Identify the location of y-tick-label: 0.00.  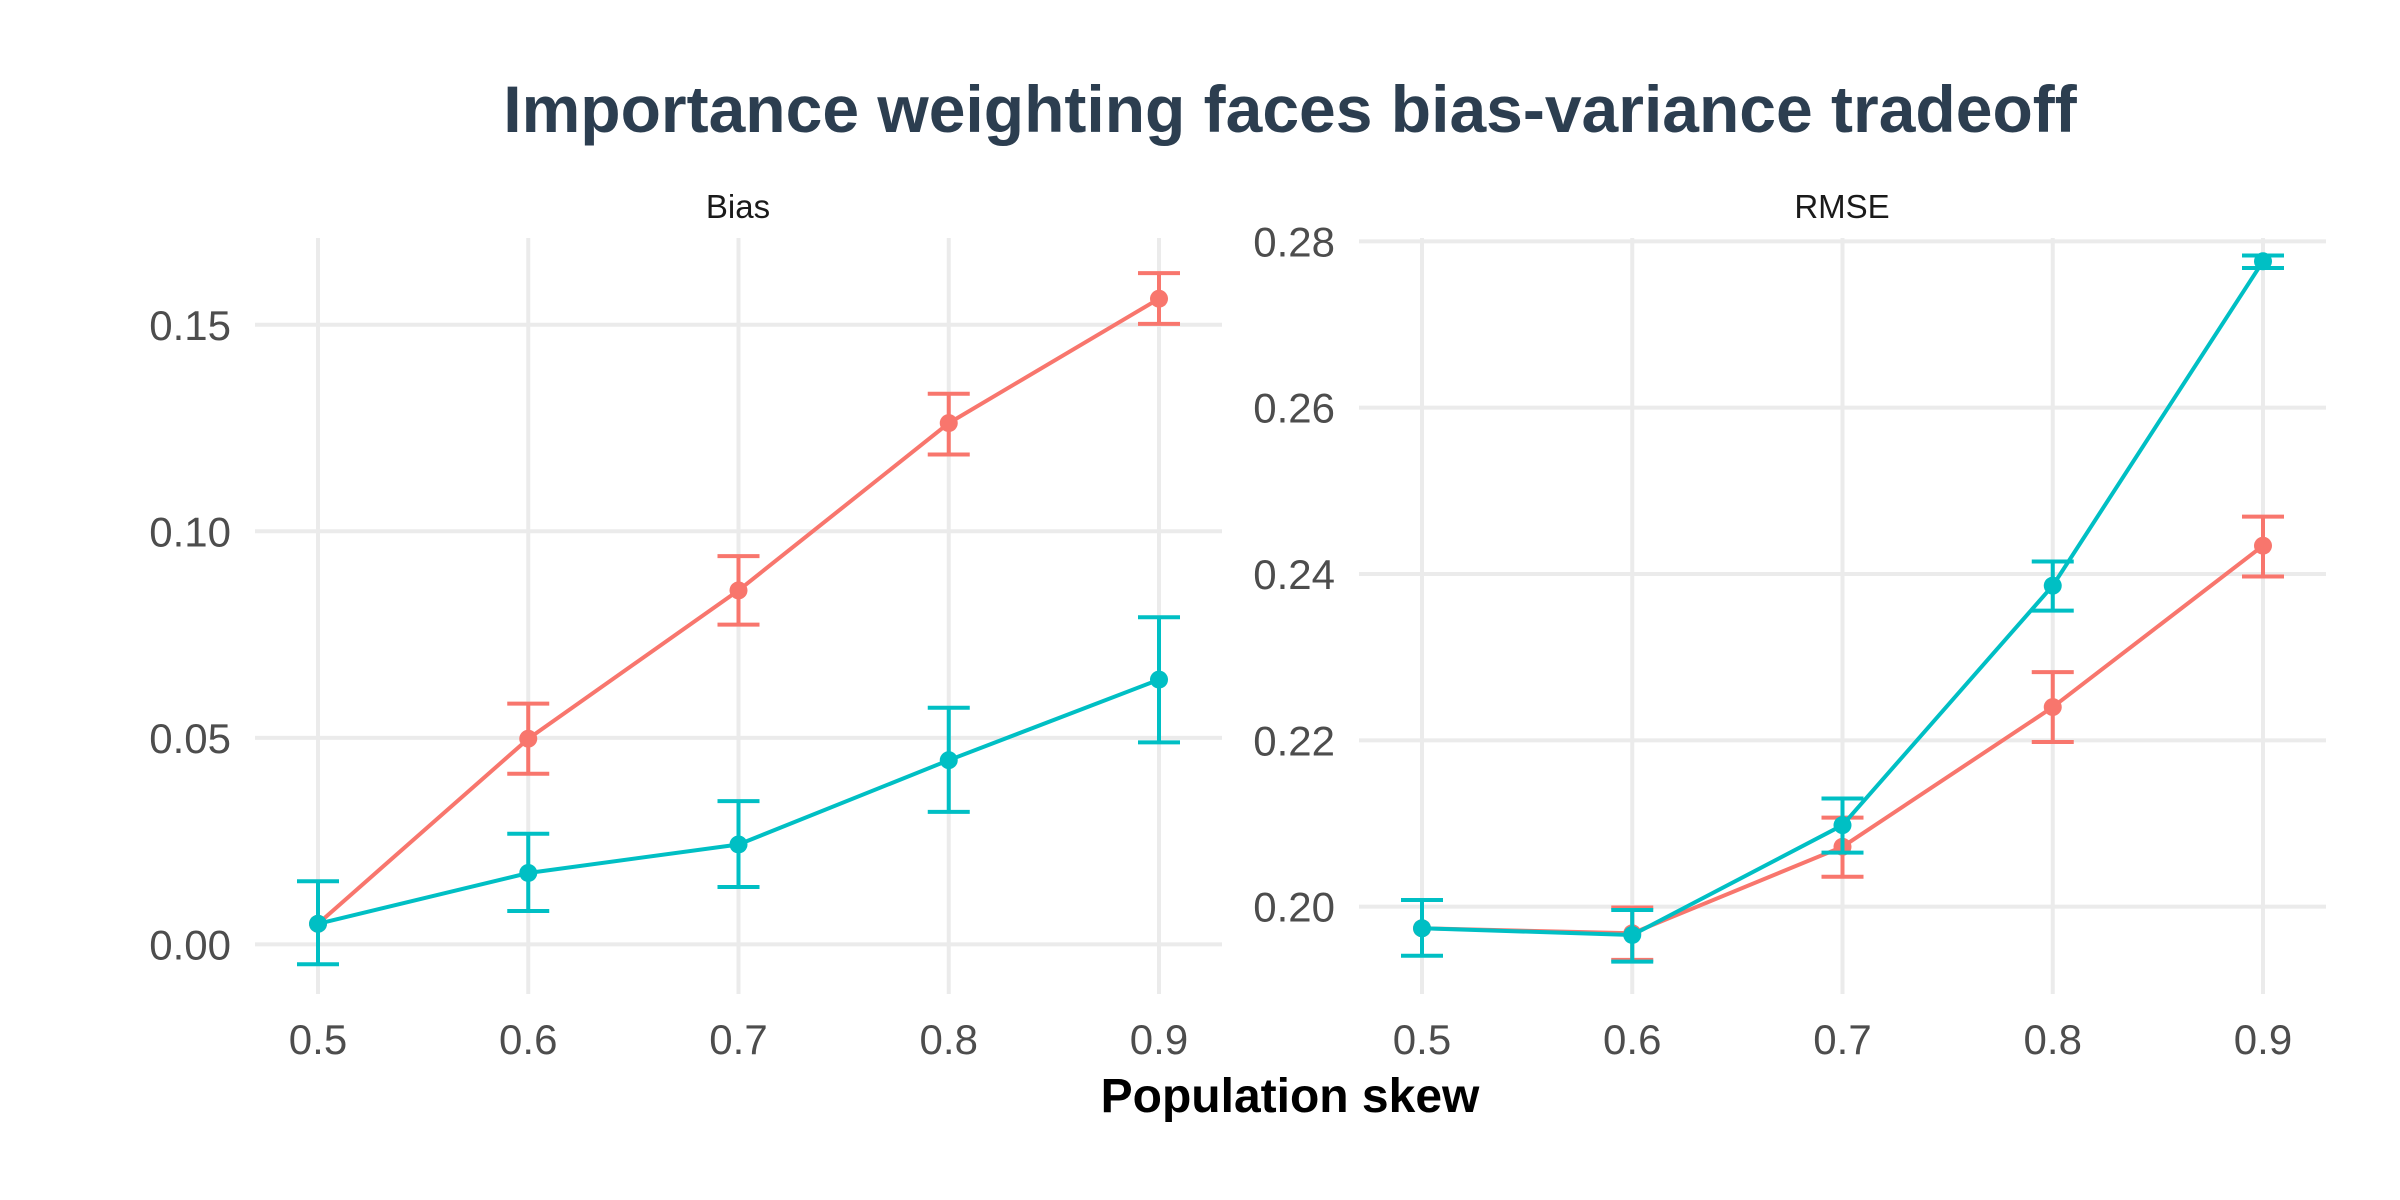
(190, 944).